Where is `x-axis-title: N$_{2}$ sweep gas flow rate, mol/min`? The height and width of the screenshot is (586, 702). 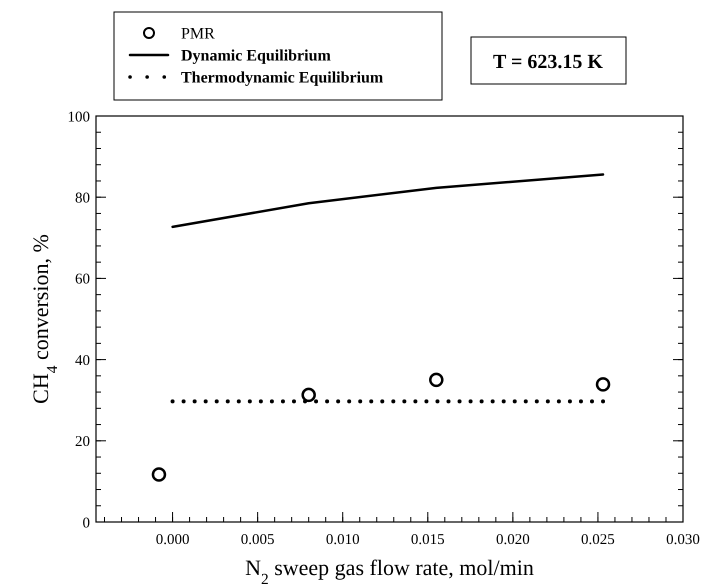
x-axis-title: N$_{2}$ sweep gas flow rate, mol/min is located at coordinates (389, 570).